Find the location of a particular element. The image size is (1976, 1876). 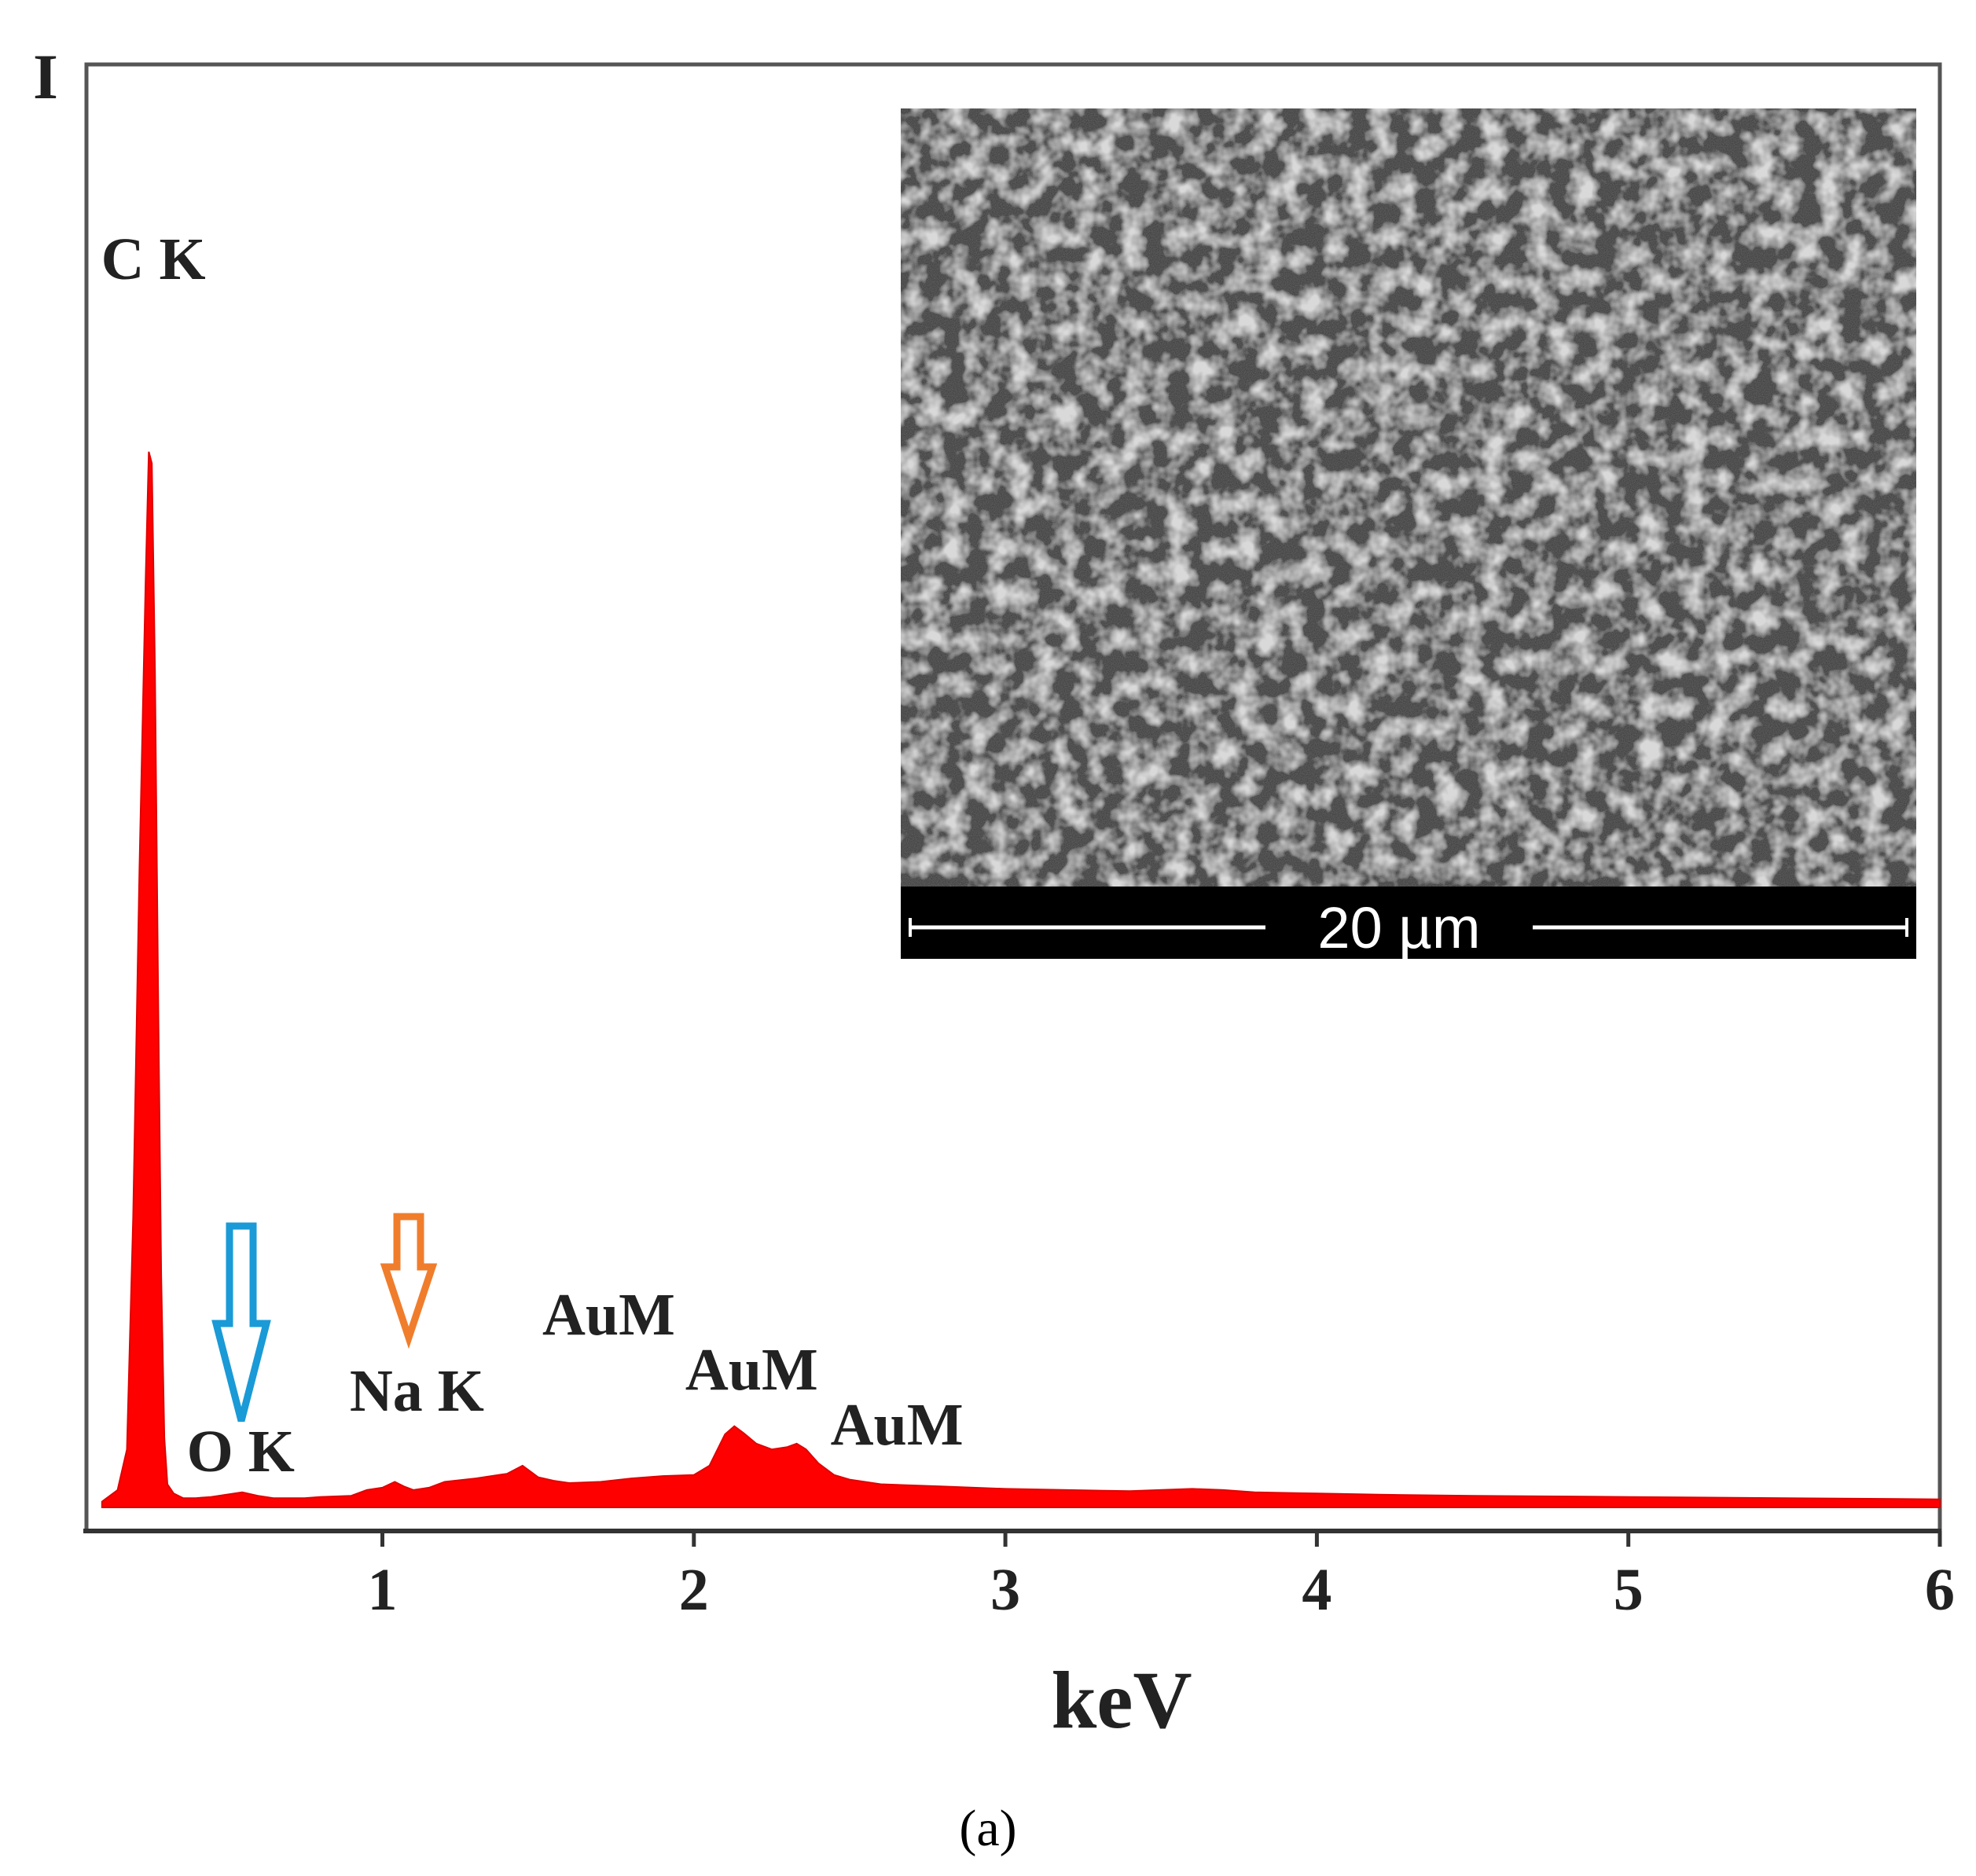

scale-bar-strip is located at coordinates (1408, 923).